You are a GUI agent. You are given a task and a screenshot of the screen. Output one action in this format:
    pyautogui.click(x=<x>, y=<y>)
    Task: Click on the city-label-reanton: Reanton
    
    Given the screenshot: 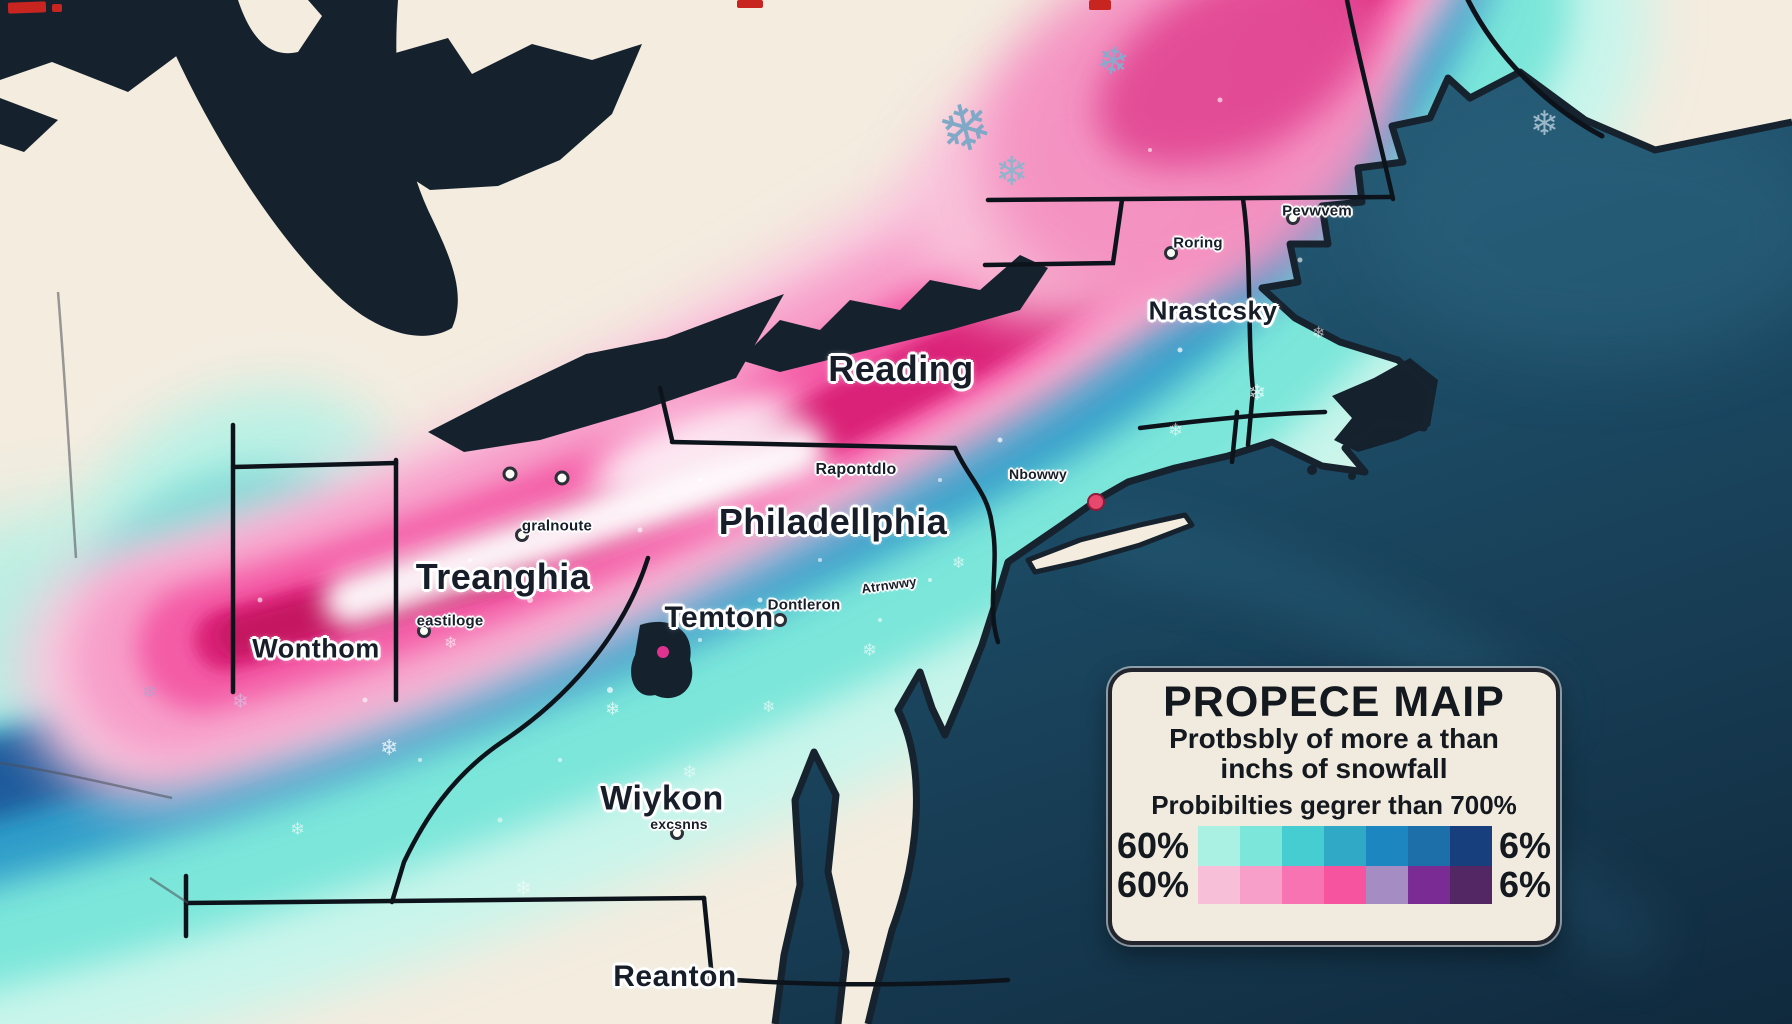 What is the action you would take?
    pyautogui.click(x=675, y=976)
    